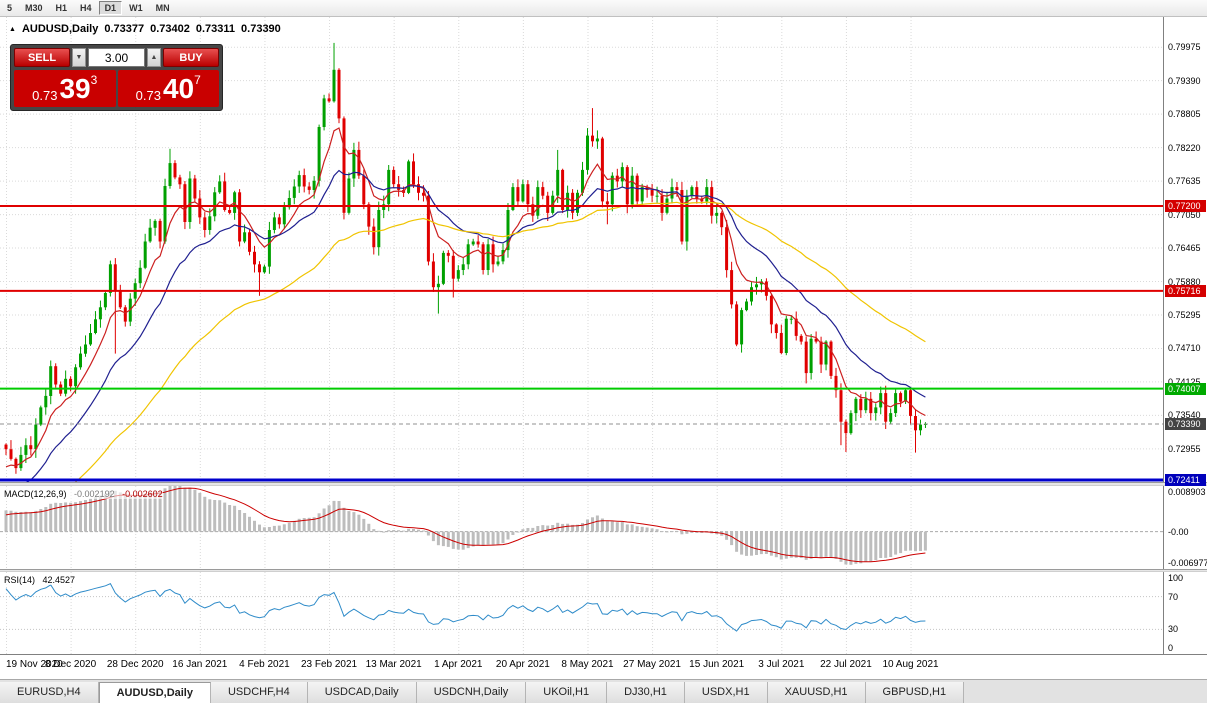  What do you see at coordinates (329, 664) in the screenshot?
I see `date-label: 23 Feb 2021` at bounding box center [329, 664].